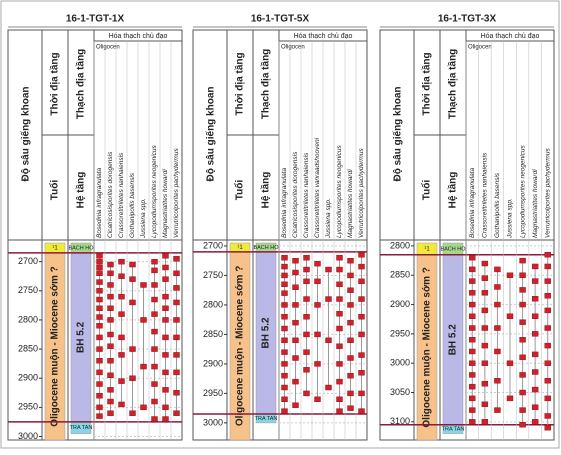 The image size is (561, 455). I want to click on epoch-label: Oligocen, so click(293, 48).